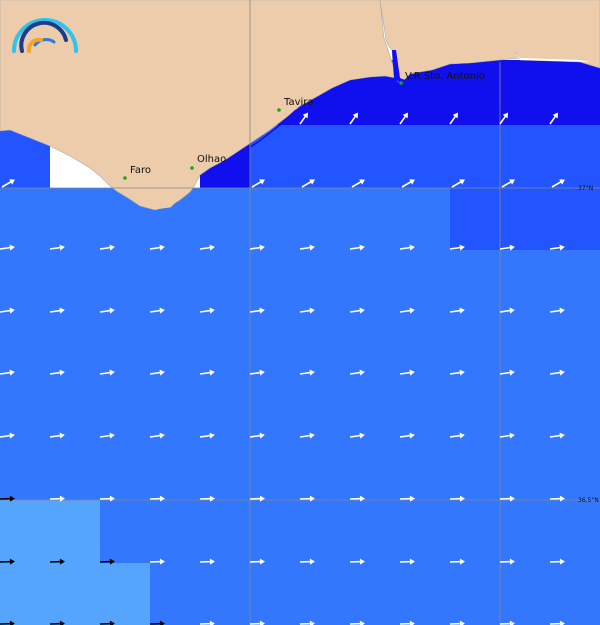 This screenshot has width=600, height=625. What do you see at coordinates (125, 178) in the screenshot?
I see `town-dot-faro` at bounding box center [125, 178].